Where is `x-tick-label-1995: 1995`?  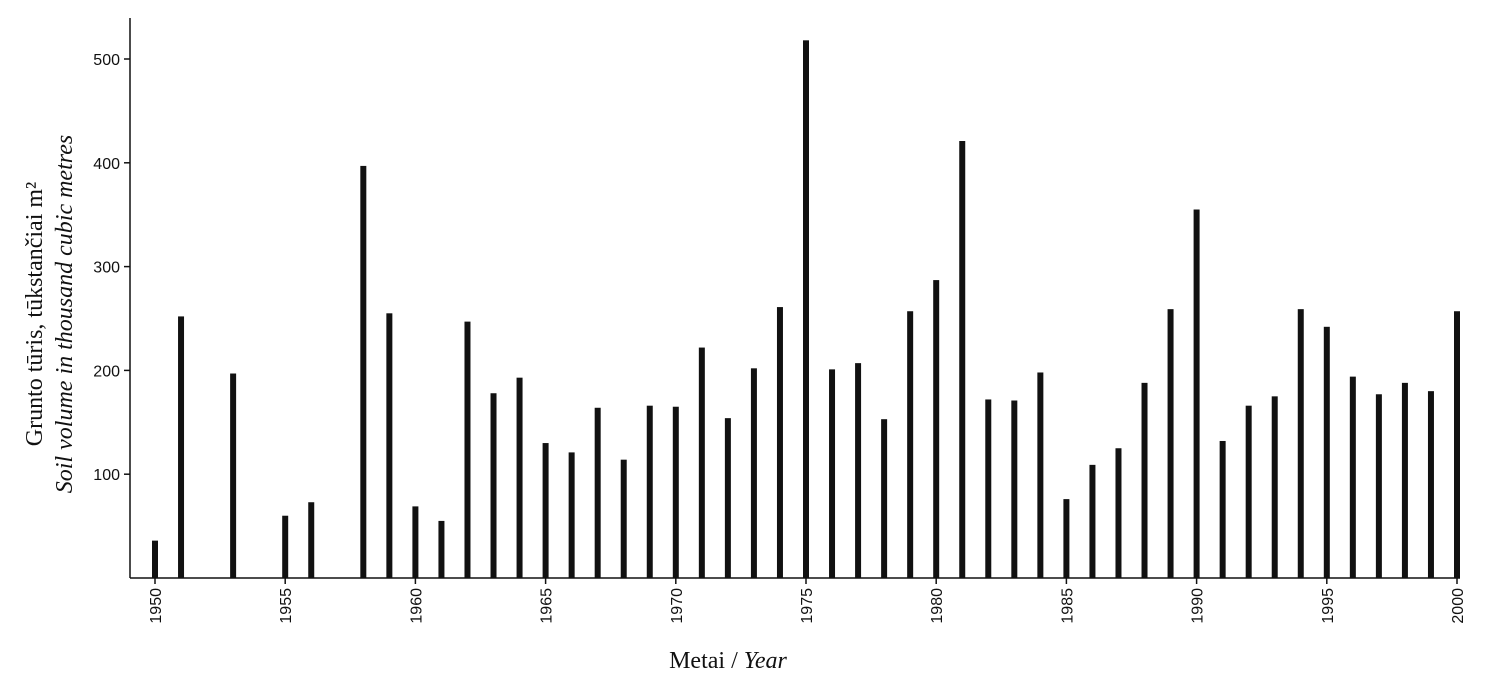
x-tick-label-1995: 1995 is located at coordinates (1328, 606).